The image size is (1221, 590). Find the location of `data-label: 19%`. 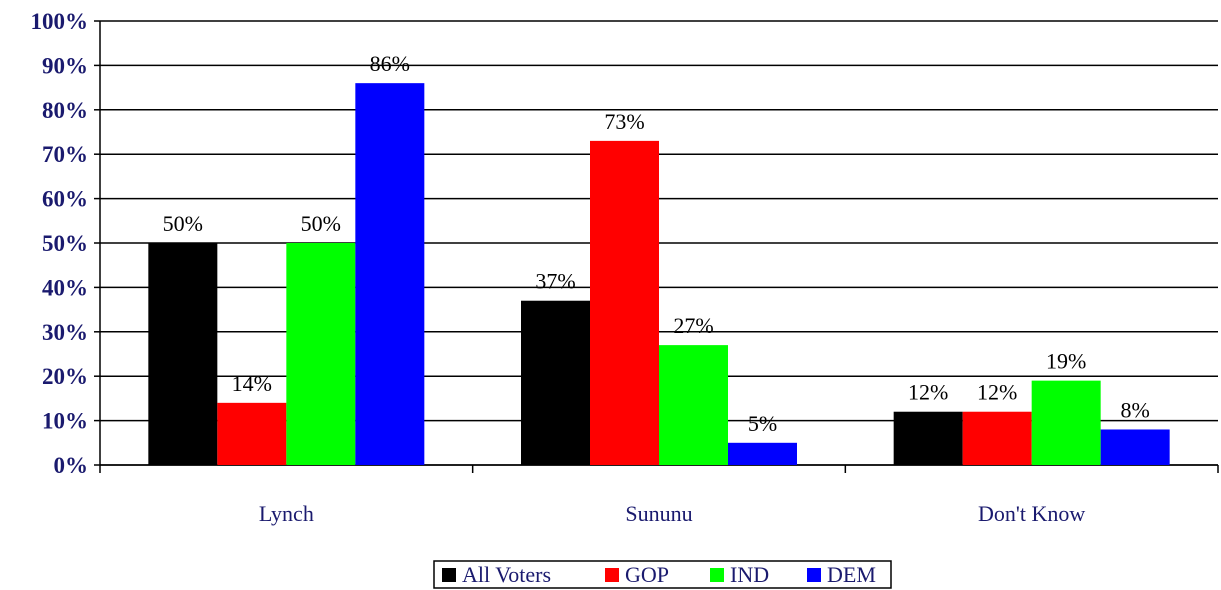

data-label: 19% is located at coordinates (1066, 361).